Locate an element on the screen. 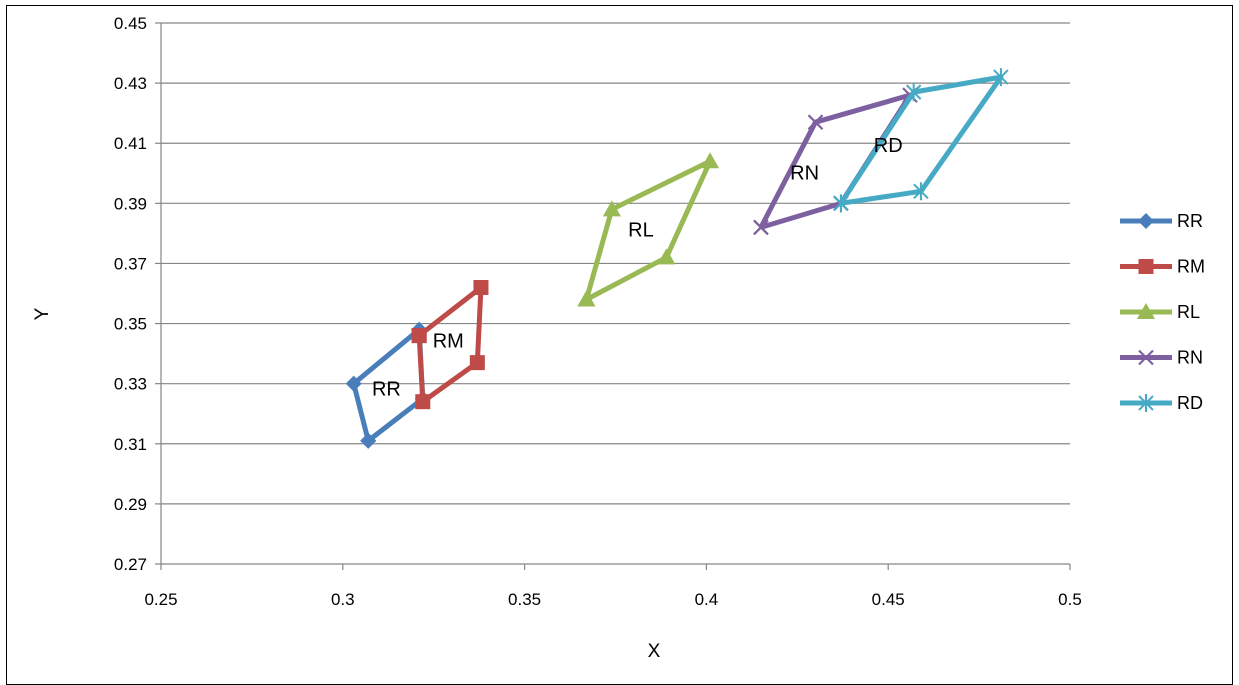 The height and width of the screenshot is (685, 1239). legend-marker-rm is located at coordinates (1146, 266).